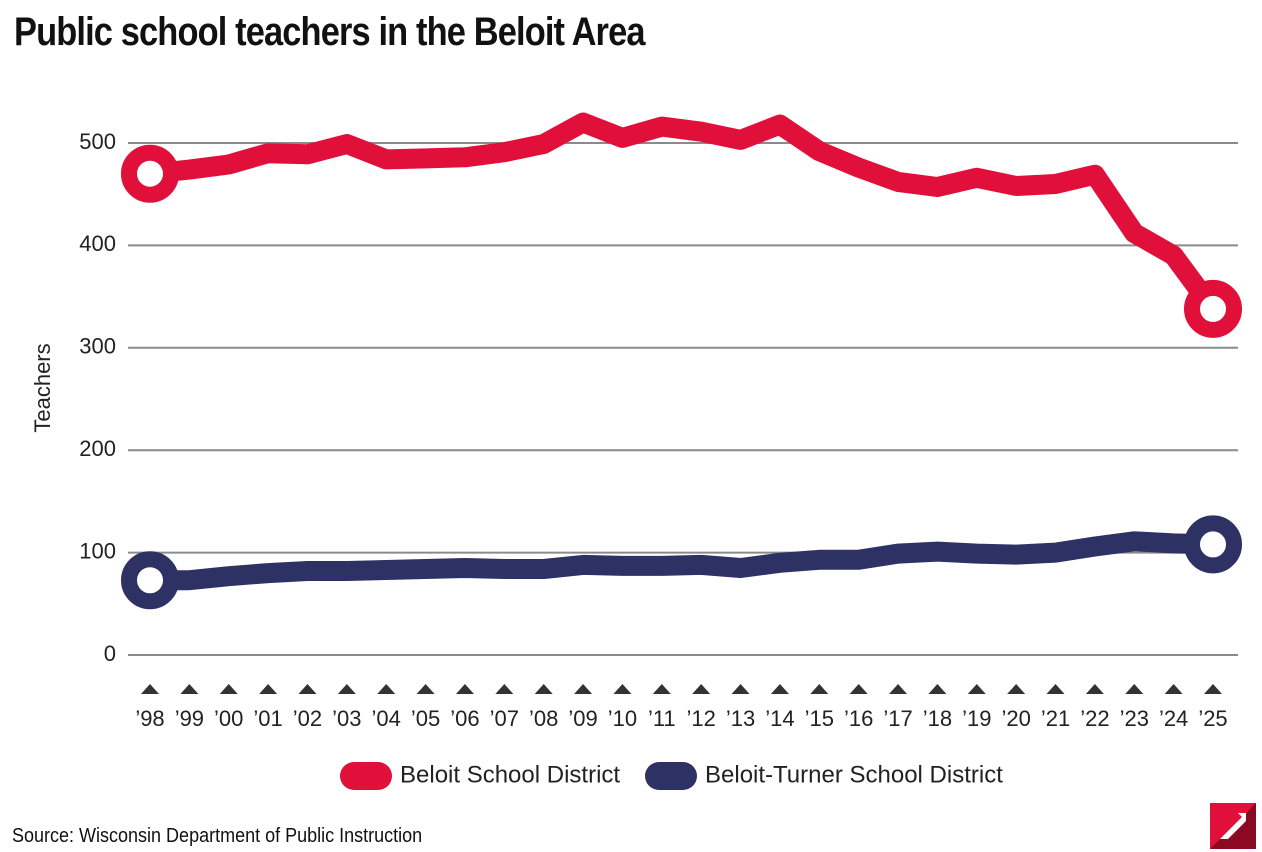  Describe the element at coordinates (149, 718) in the screenshot. I see `x-tick-label: ’98` at that location.